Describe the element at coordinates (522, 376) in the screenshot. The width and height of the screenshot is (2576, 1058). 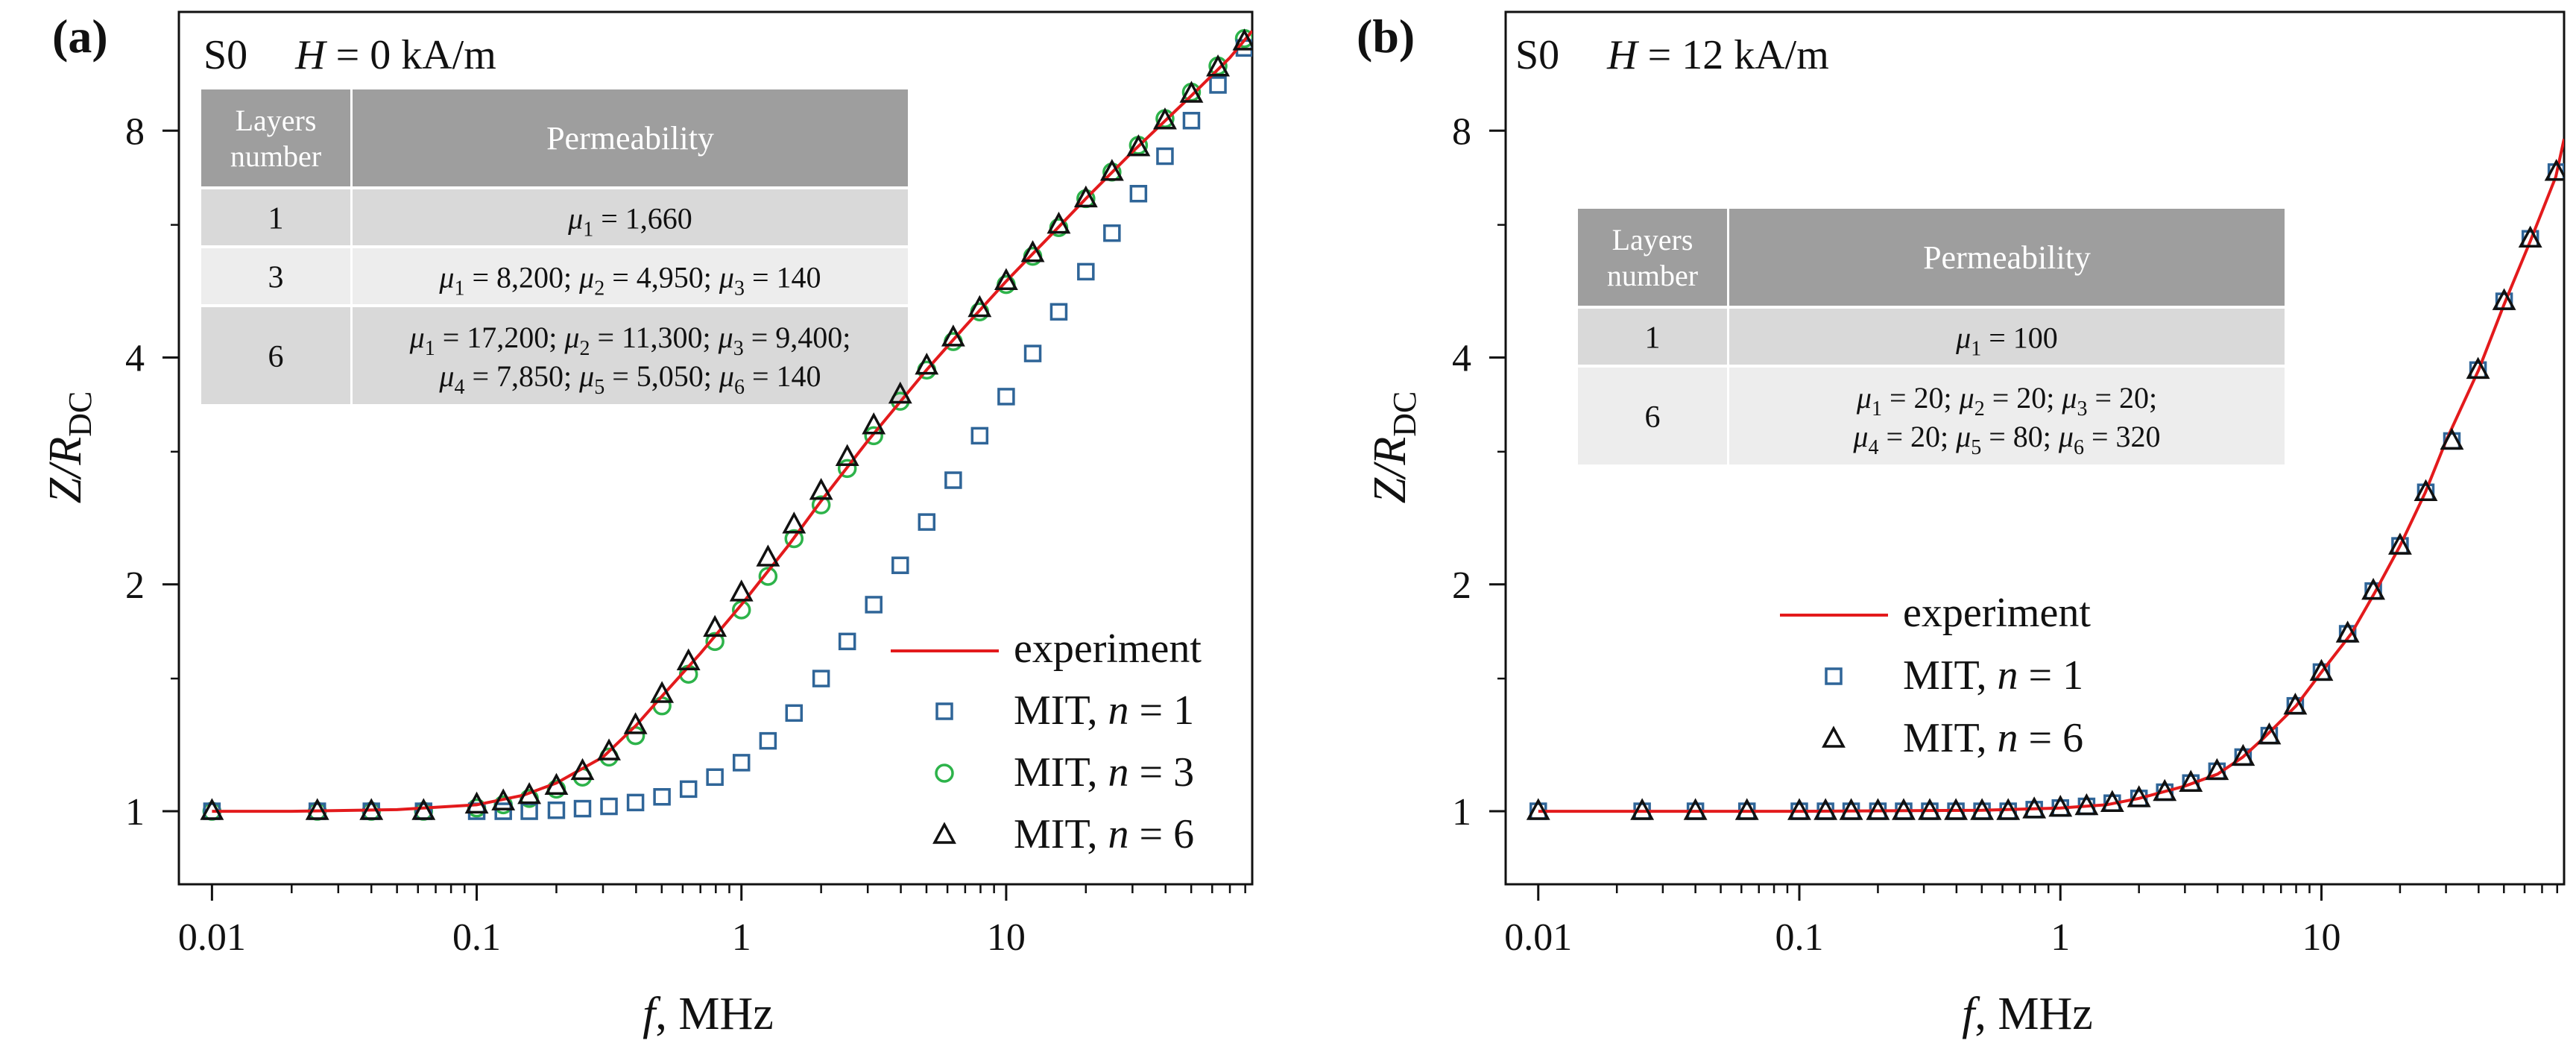
I see `mu-value: = 7,850;` at that location.